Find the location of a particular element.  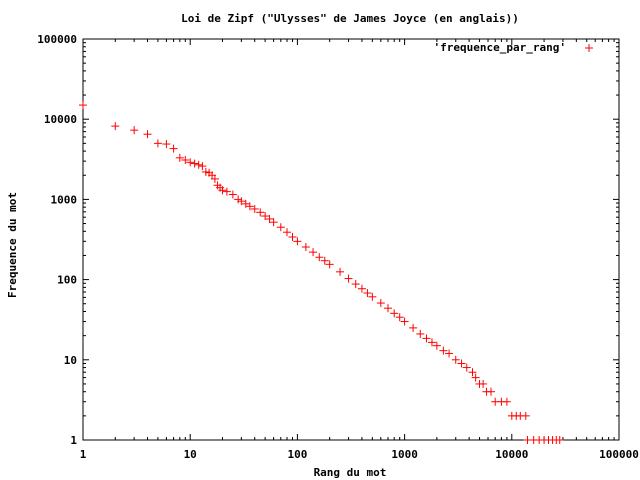

y-tick-label: 10 is located at coordinates (70, 360).